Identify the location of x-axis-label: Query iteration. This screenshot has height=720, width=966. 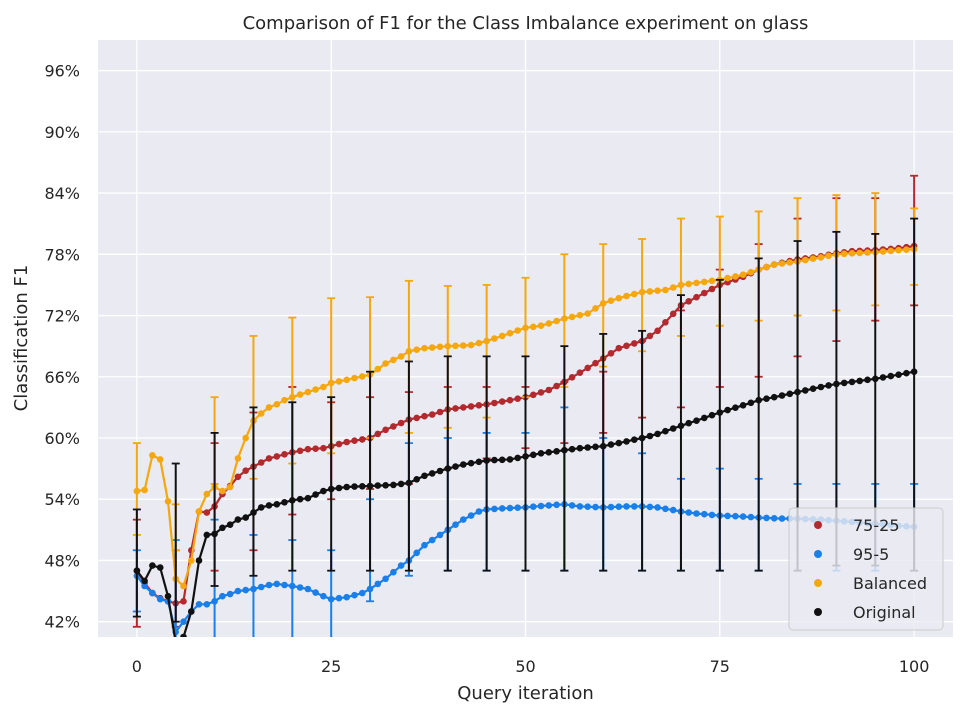
(525, 693).